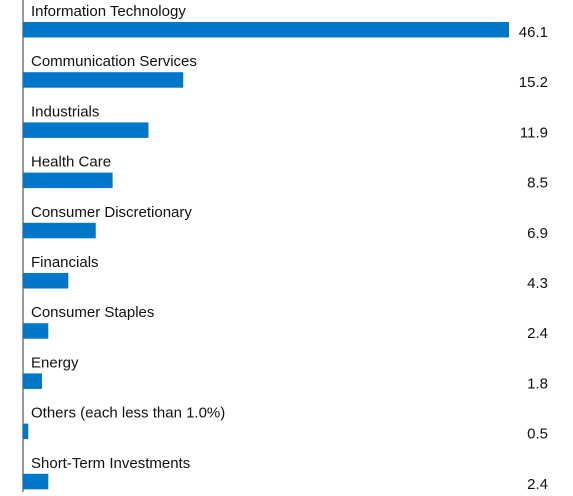  What do you see at coordinates (55, 362) in the screenshot?
I see `category-label: Energy` at bounding box center [55, 362].